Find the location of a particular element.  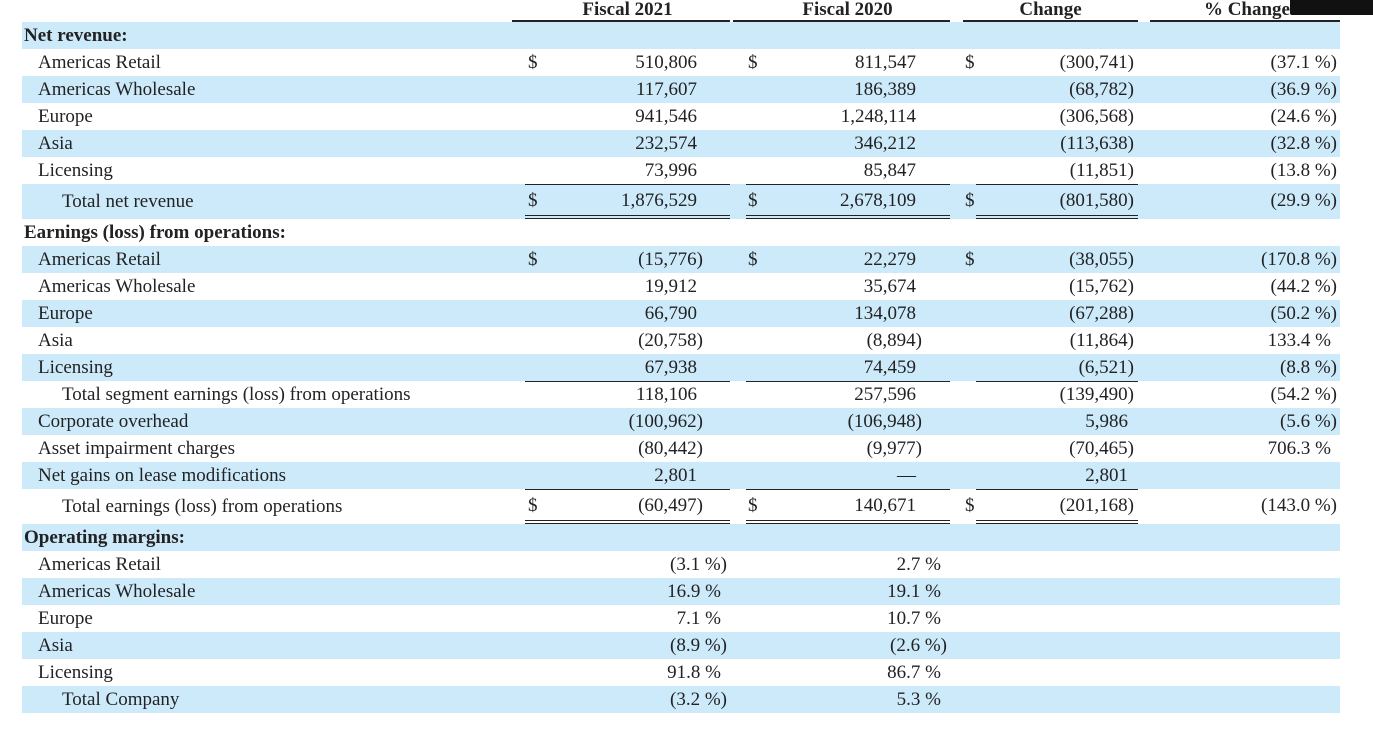

cell-value: 7.1 % is located at coordinates (698, 618).